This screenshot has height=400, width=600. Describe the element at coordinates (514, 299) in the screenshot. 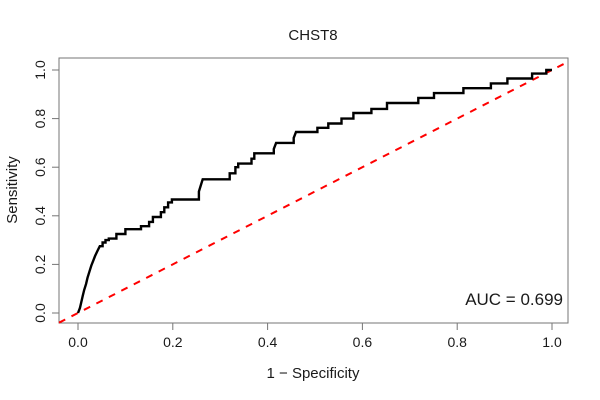

I see `auc-annotation: AUC = 0.699` at that location.